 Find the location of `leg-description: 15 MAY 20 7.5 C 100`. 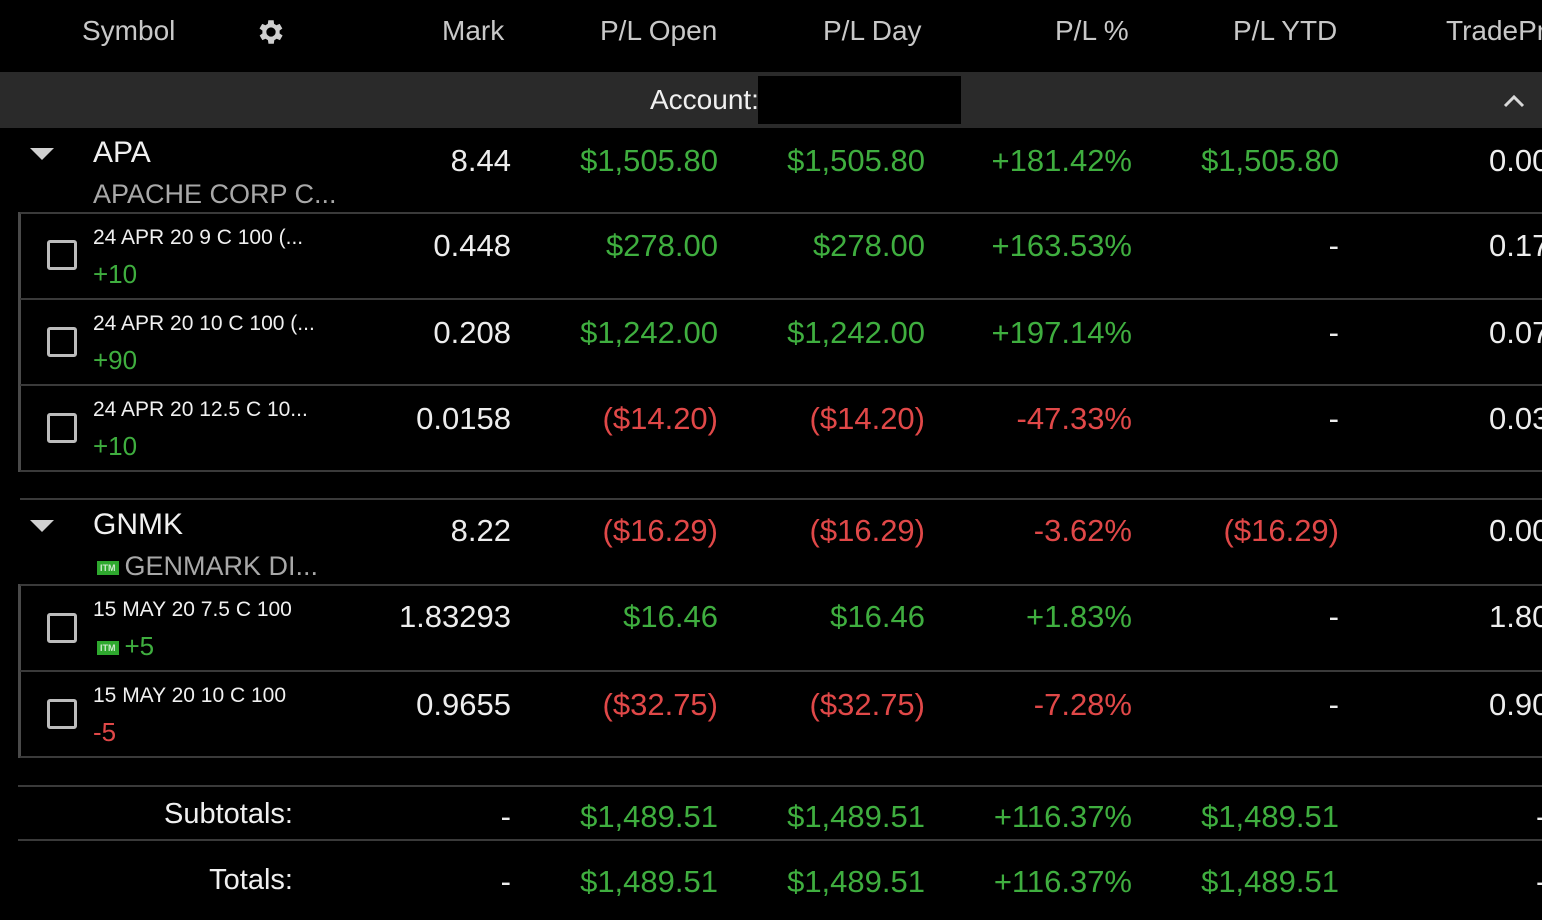

leg-description: 15 MAY 20 7.5 C 100 is located at coordinates (192, 609).